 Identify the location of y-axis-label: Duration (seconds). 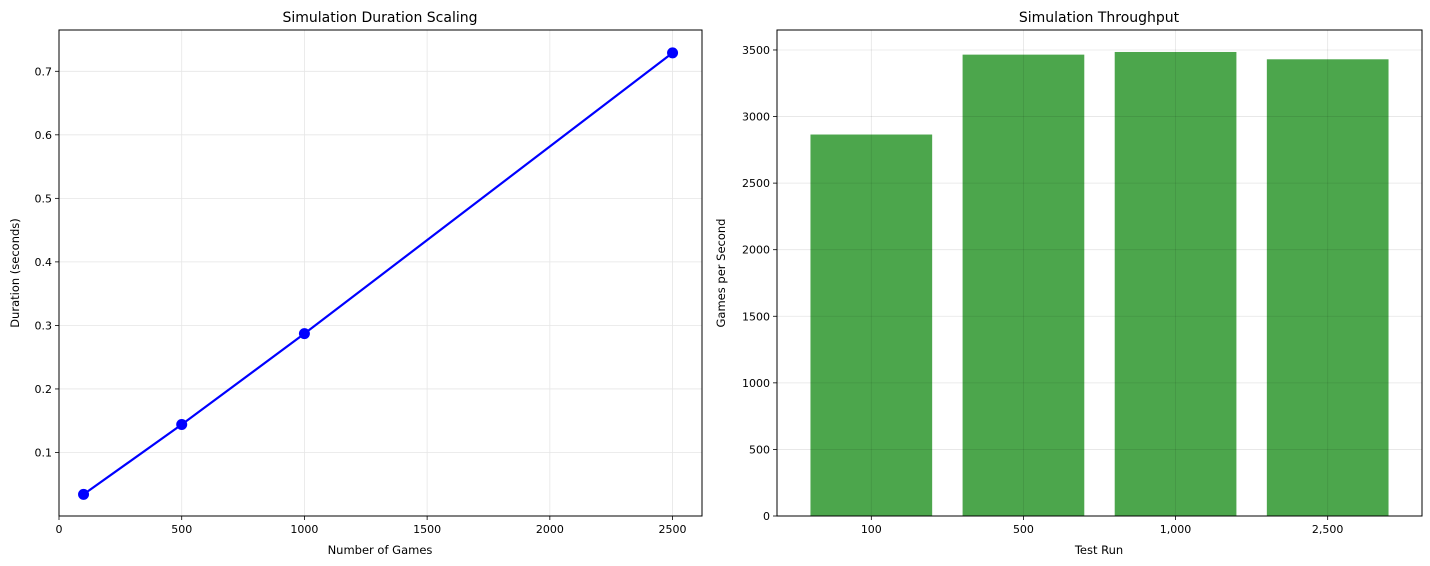
(15, 273).